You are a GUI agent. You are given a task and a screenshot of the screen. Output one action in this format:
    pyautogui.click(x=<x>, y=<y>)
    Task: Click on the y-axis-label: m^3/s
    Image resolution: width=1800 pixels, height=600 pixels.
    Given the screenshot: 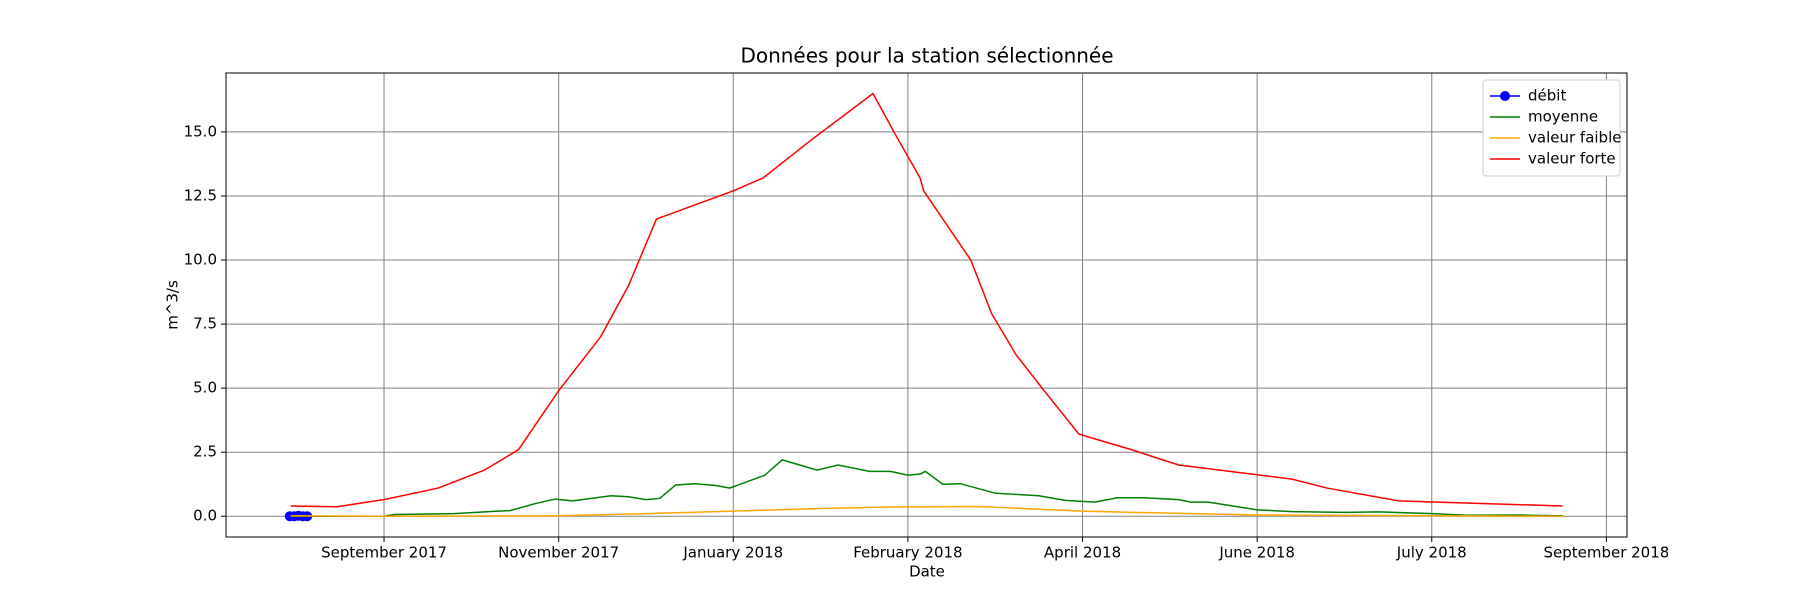 What is the action you would take?
    pyautogui.click(x=173, y=305)
    